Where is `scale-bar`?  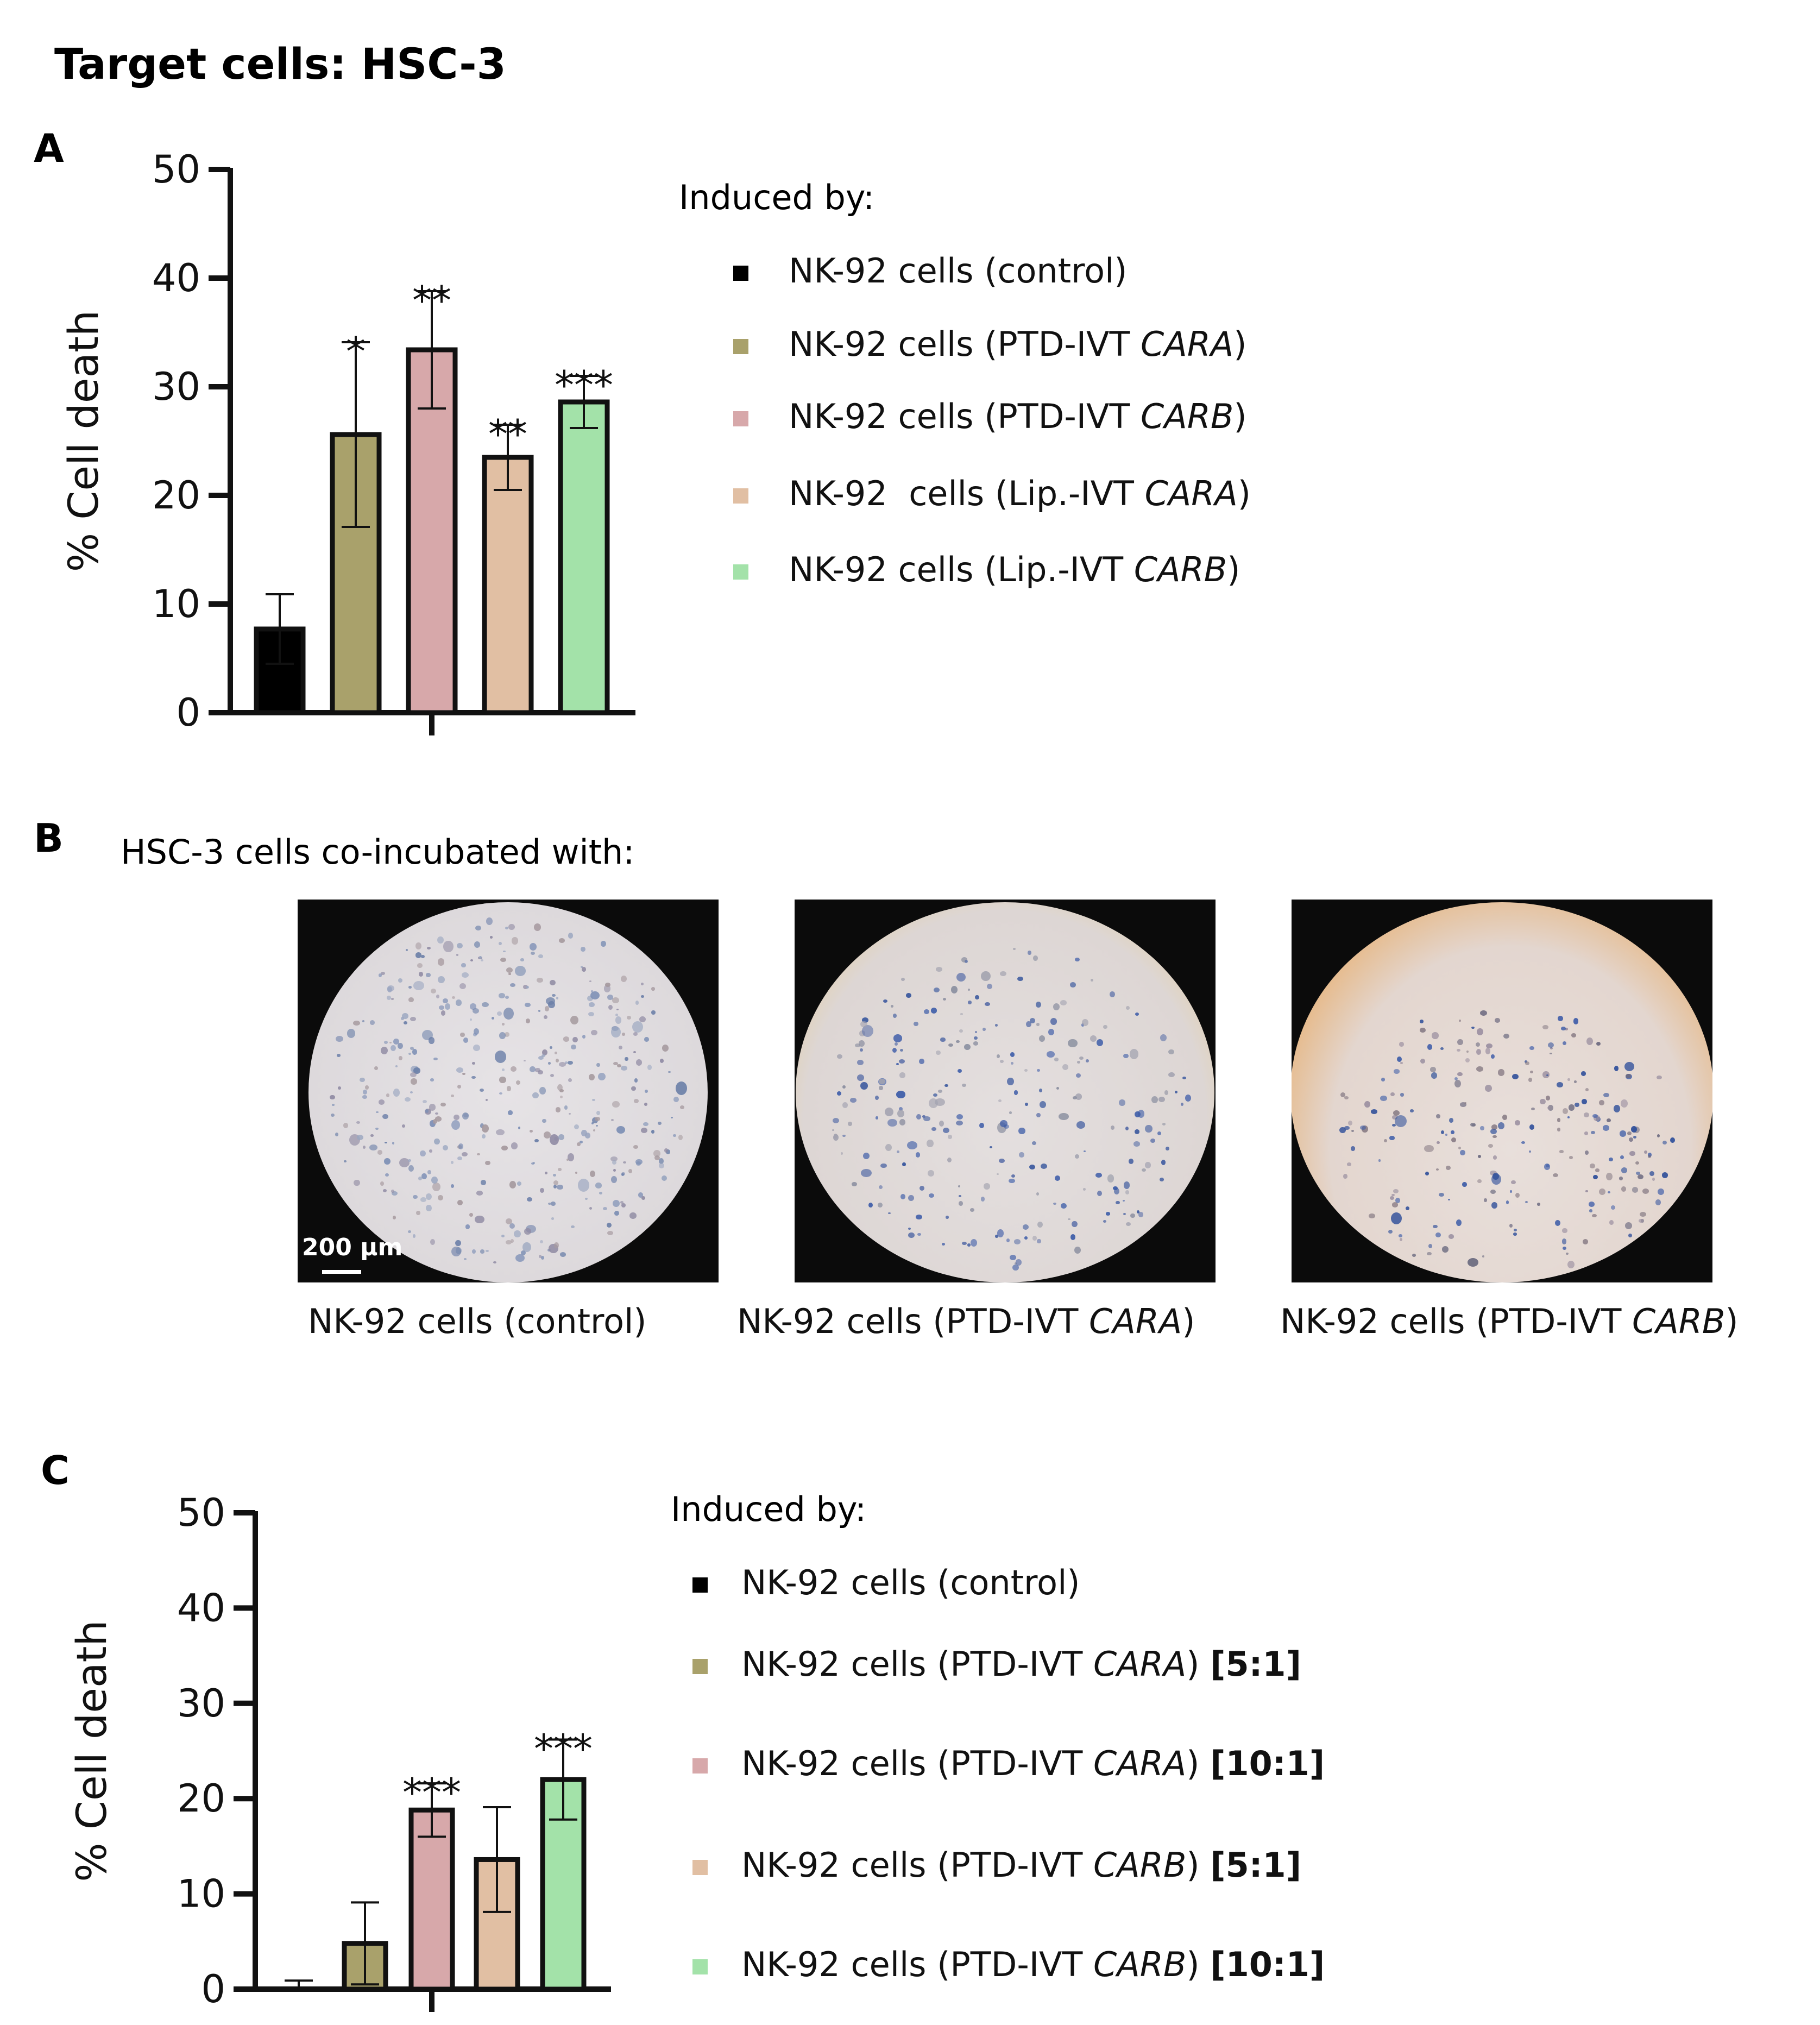
scale-bar is located at coordinates (341, 1272).